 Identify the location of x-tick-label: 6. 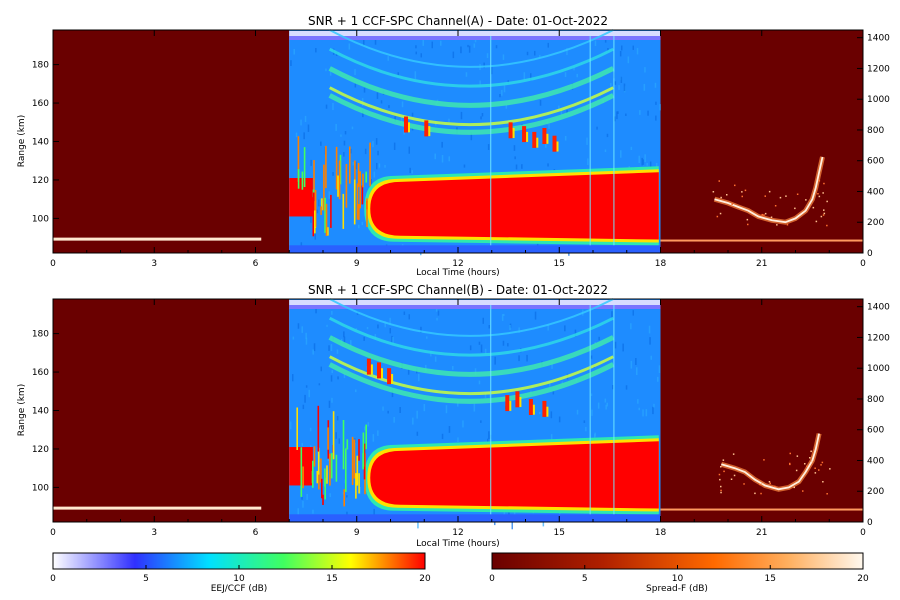
(256, 533).